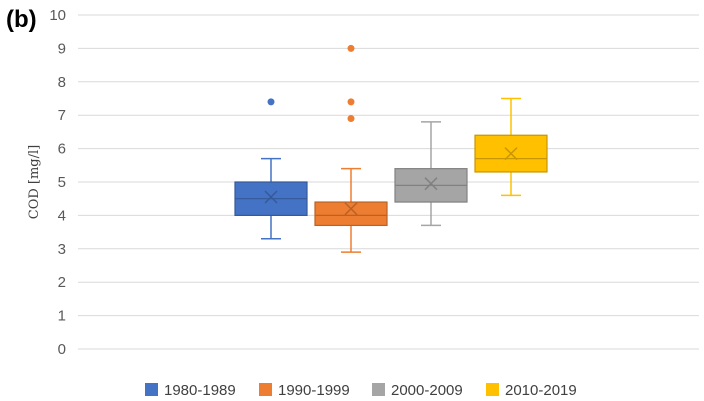  I want to click on y-tick-1: 1, so click(62, 316).